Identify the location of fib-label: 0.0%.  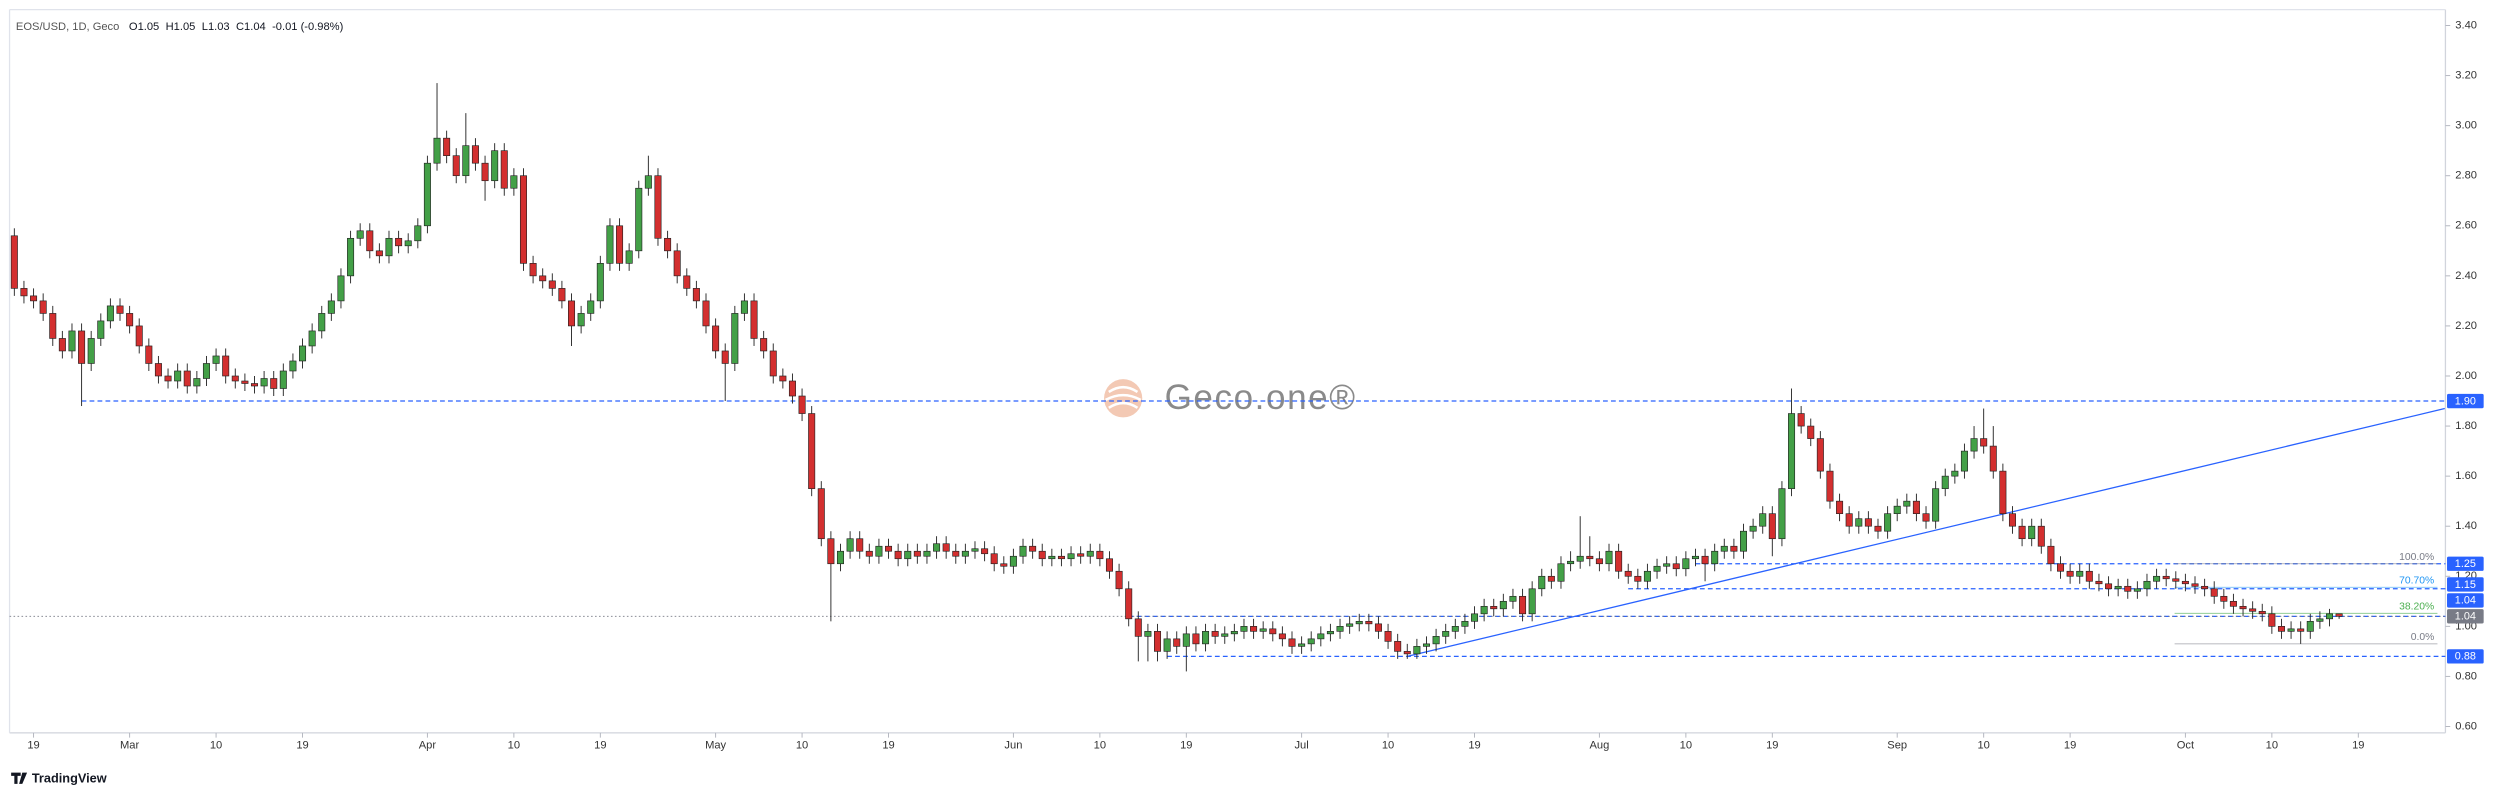
(2423, 637).